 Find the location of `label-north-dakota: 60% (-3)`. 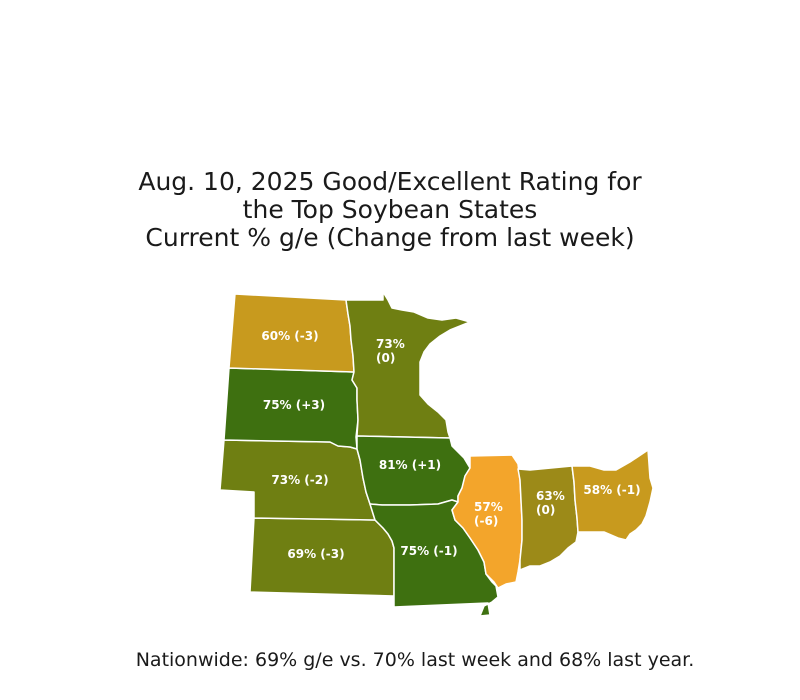

label-north-dakota: 60% (-3) is located at coordinates (289, 336).